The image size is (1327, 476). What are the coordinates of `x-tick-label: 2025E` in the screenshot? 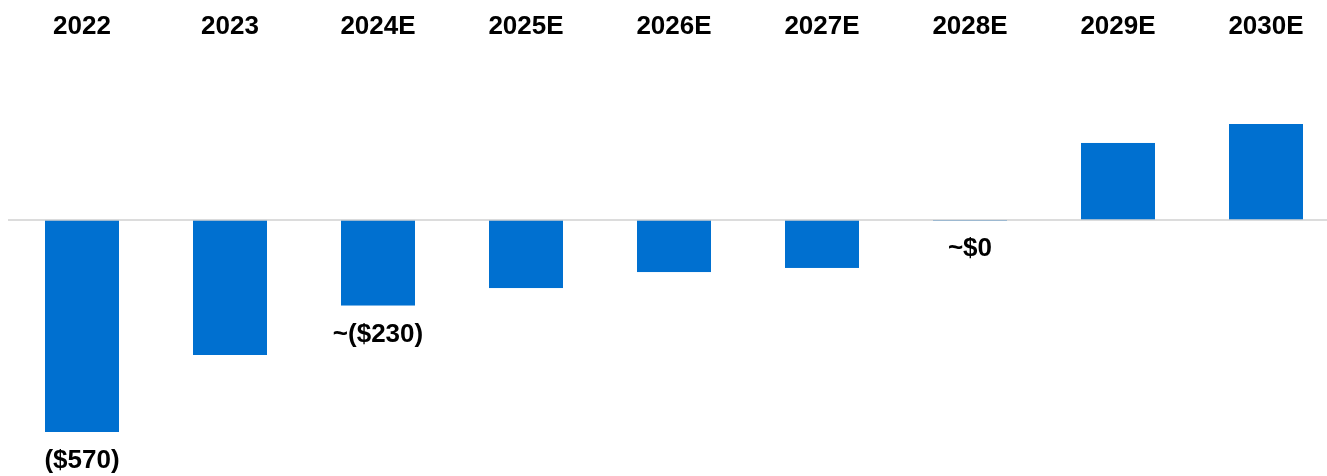 It's located at (526, 25).